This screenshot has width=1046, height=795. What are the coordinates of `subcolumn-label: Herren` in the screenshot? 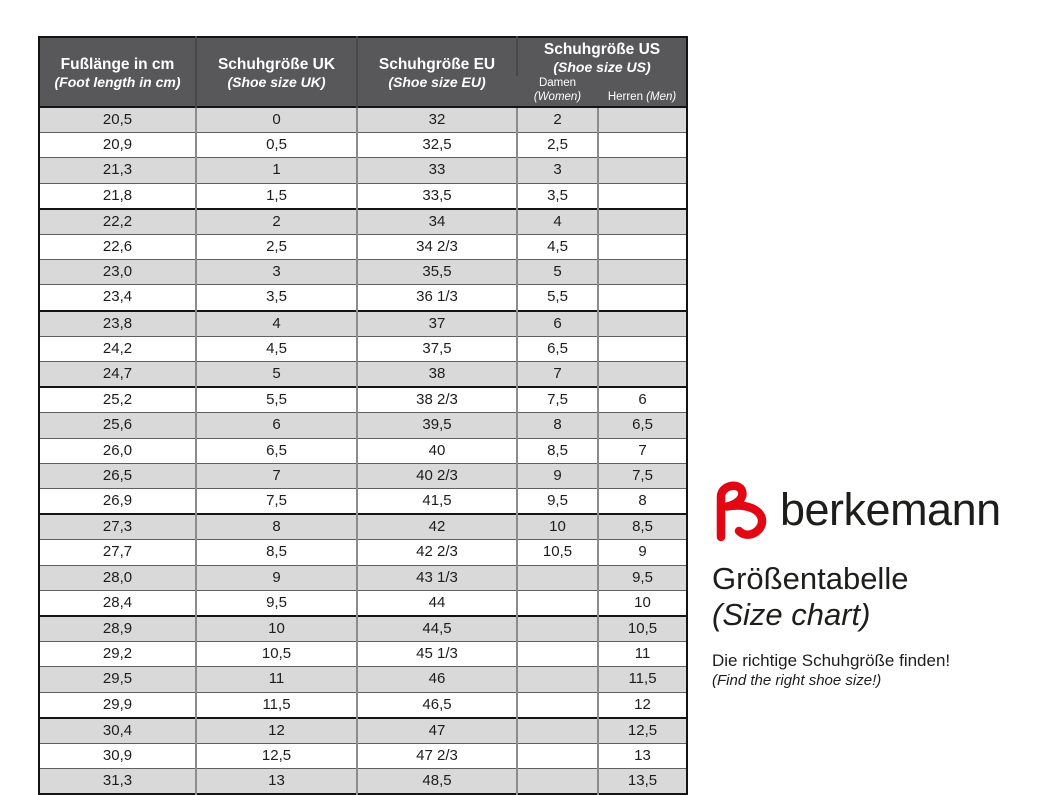 It's located at (625, 97).